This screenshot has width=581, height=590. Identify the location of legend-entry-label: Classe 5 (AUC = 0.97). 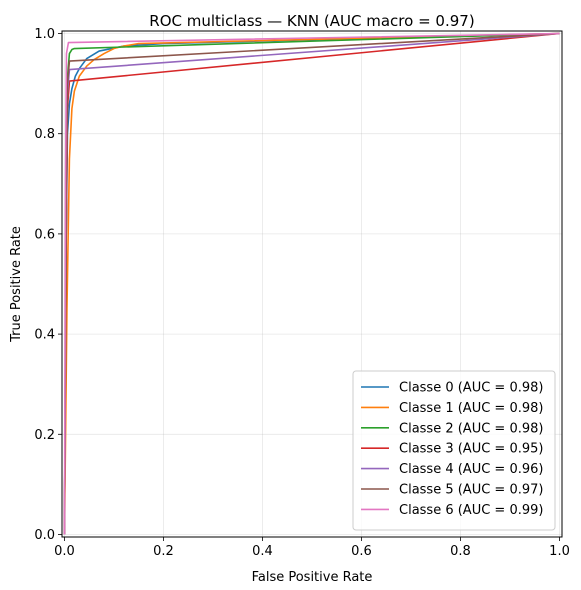
(471, 490).